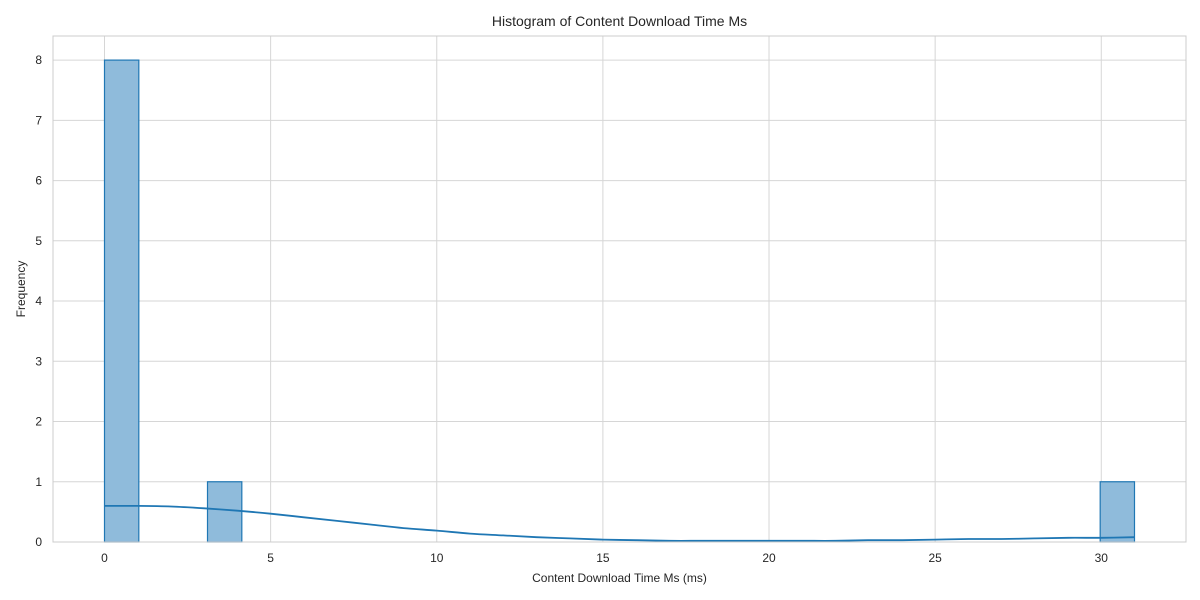  I want to click on y-tick-label: 8, so click(38, 60).